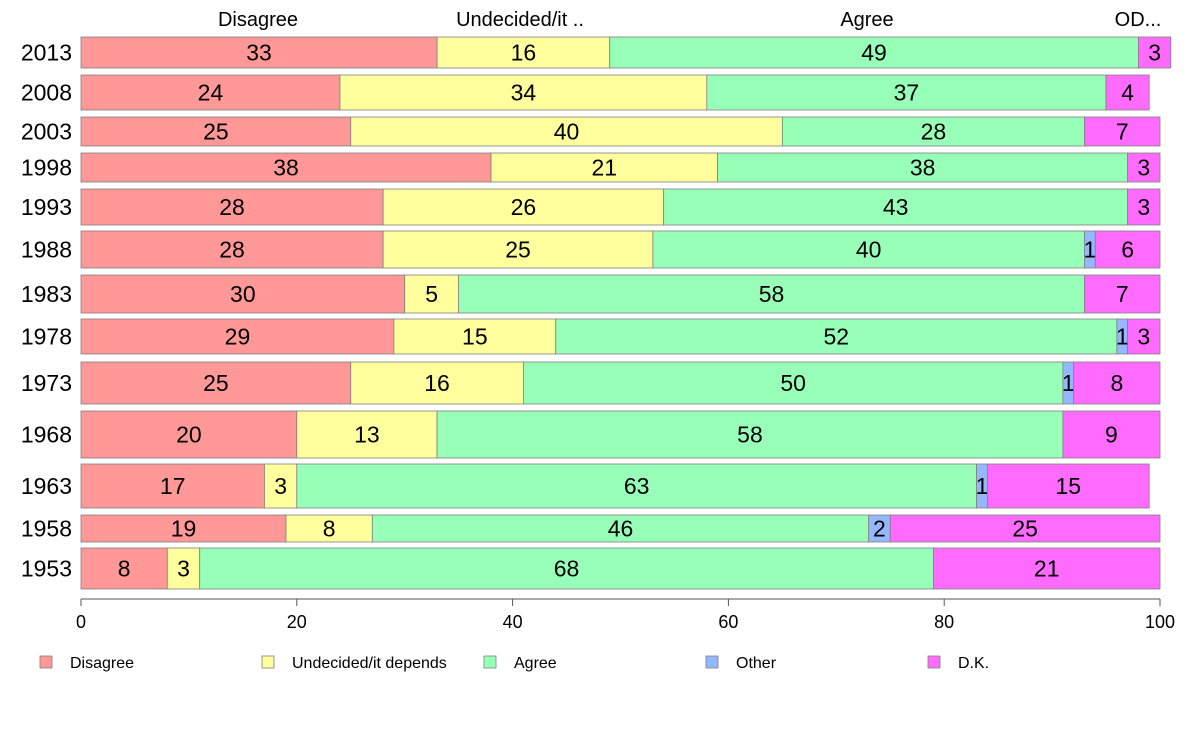 The width and height of the screenshot is (1188, 736). Describe the element at coordinates (437, 383) in the screenshot. I see `data-label-1973-2: 16` at that location.